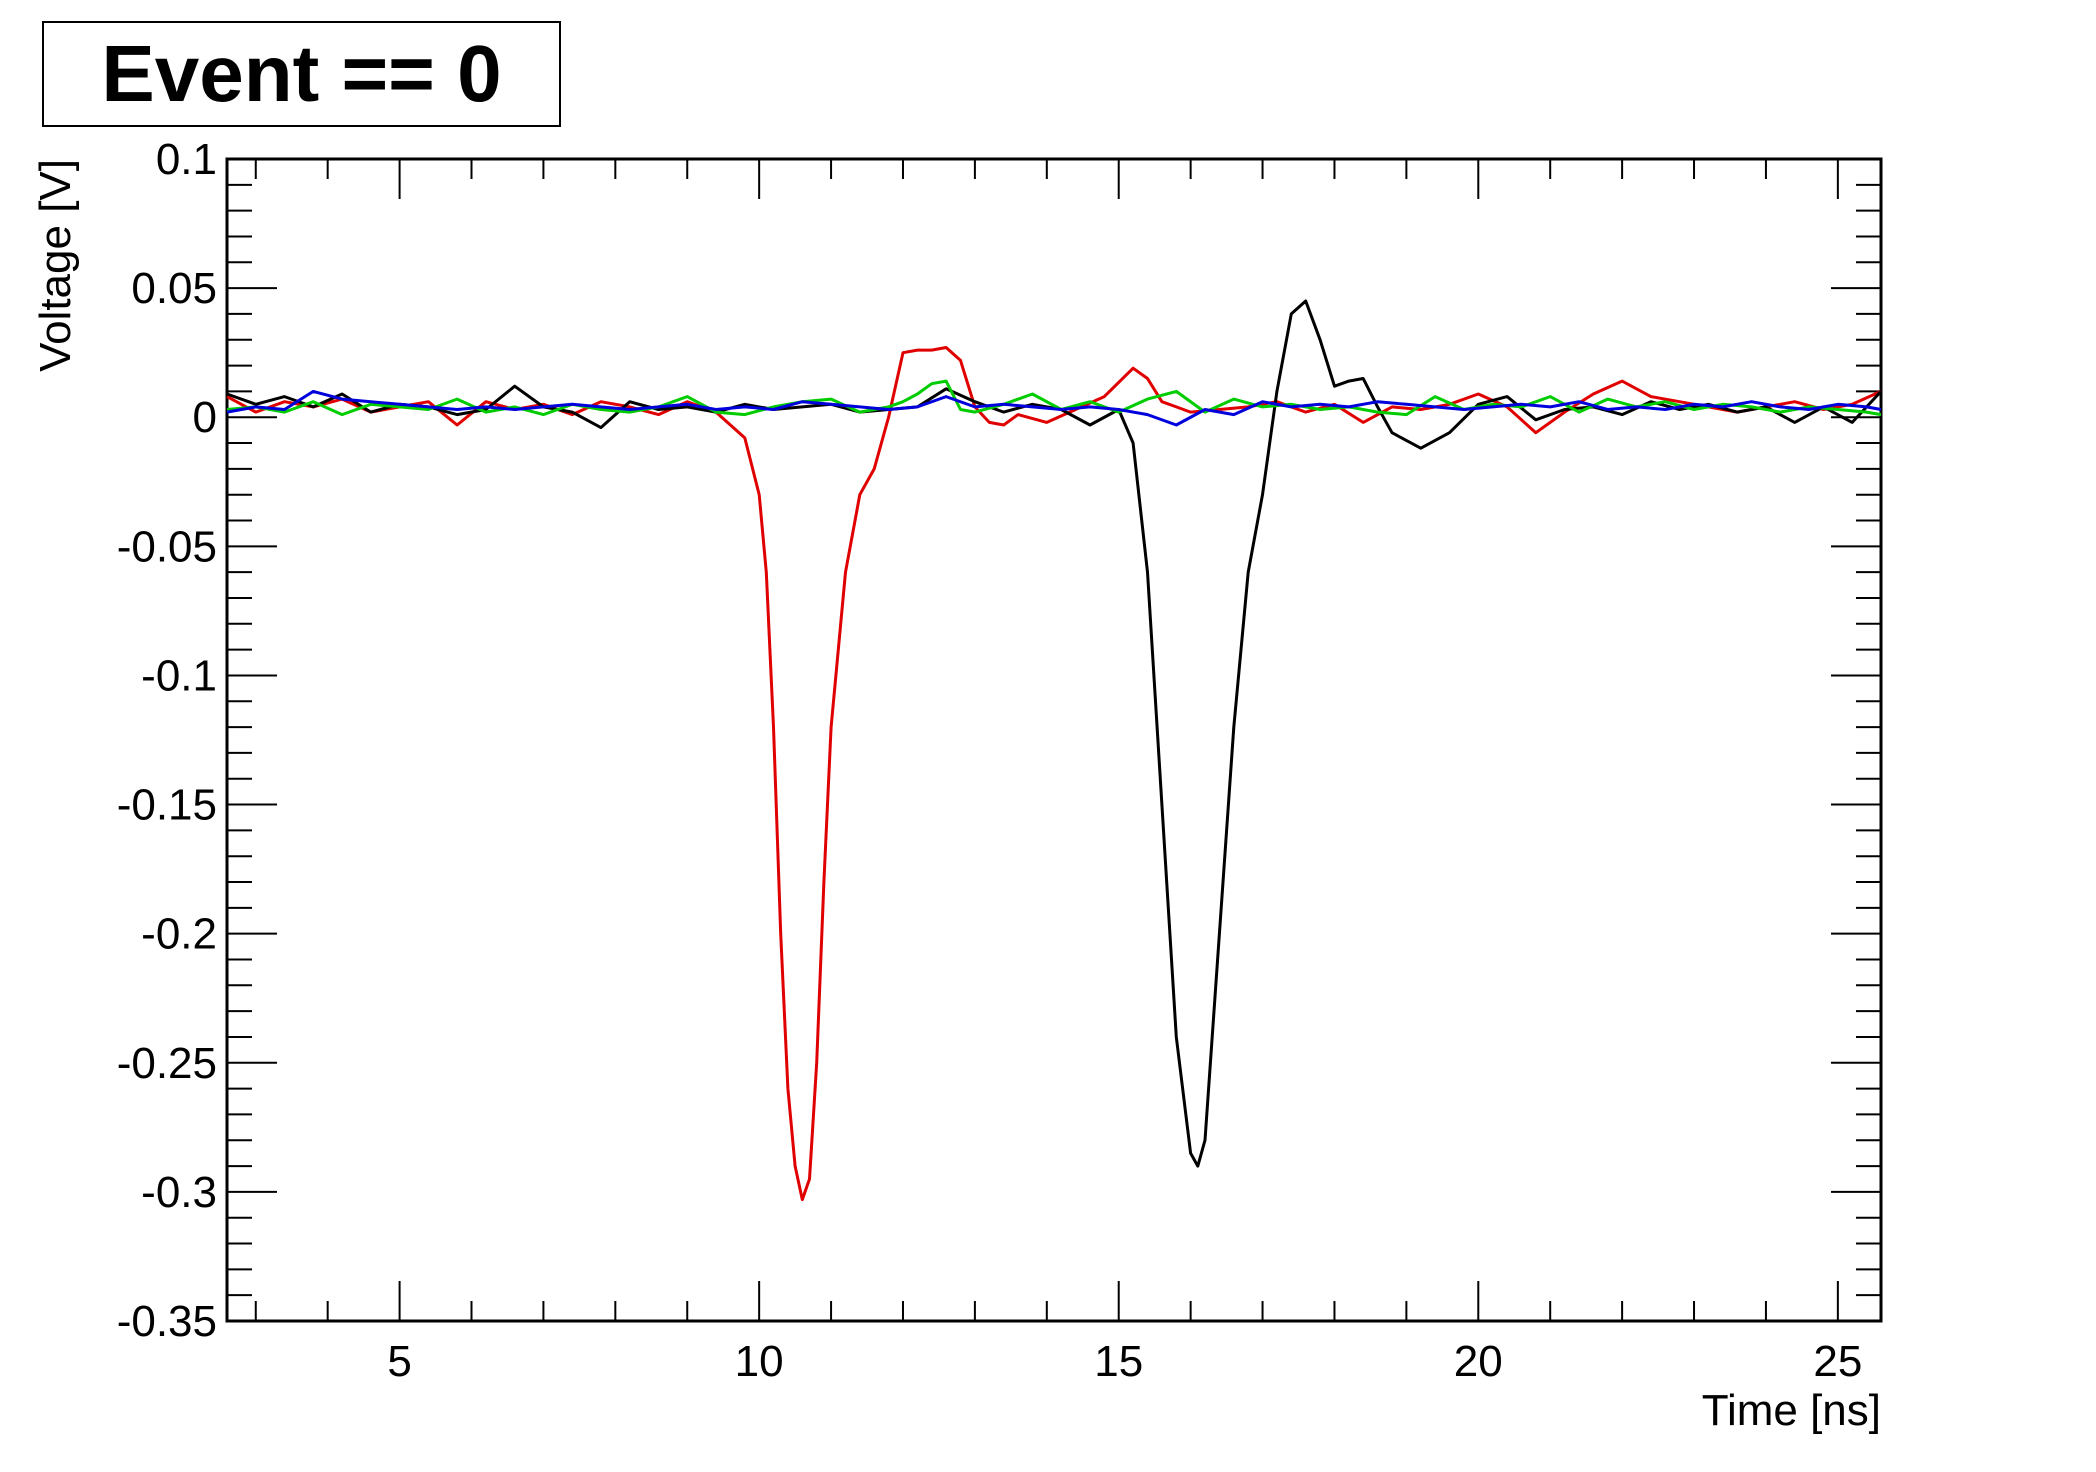 This screenshot has height=1472, width=2096. Describe the element at coordinates (186, 159) in the screenshot. I see `y-tick-label: 0.1` at that location.